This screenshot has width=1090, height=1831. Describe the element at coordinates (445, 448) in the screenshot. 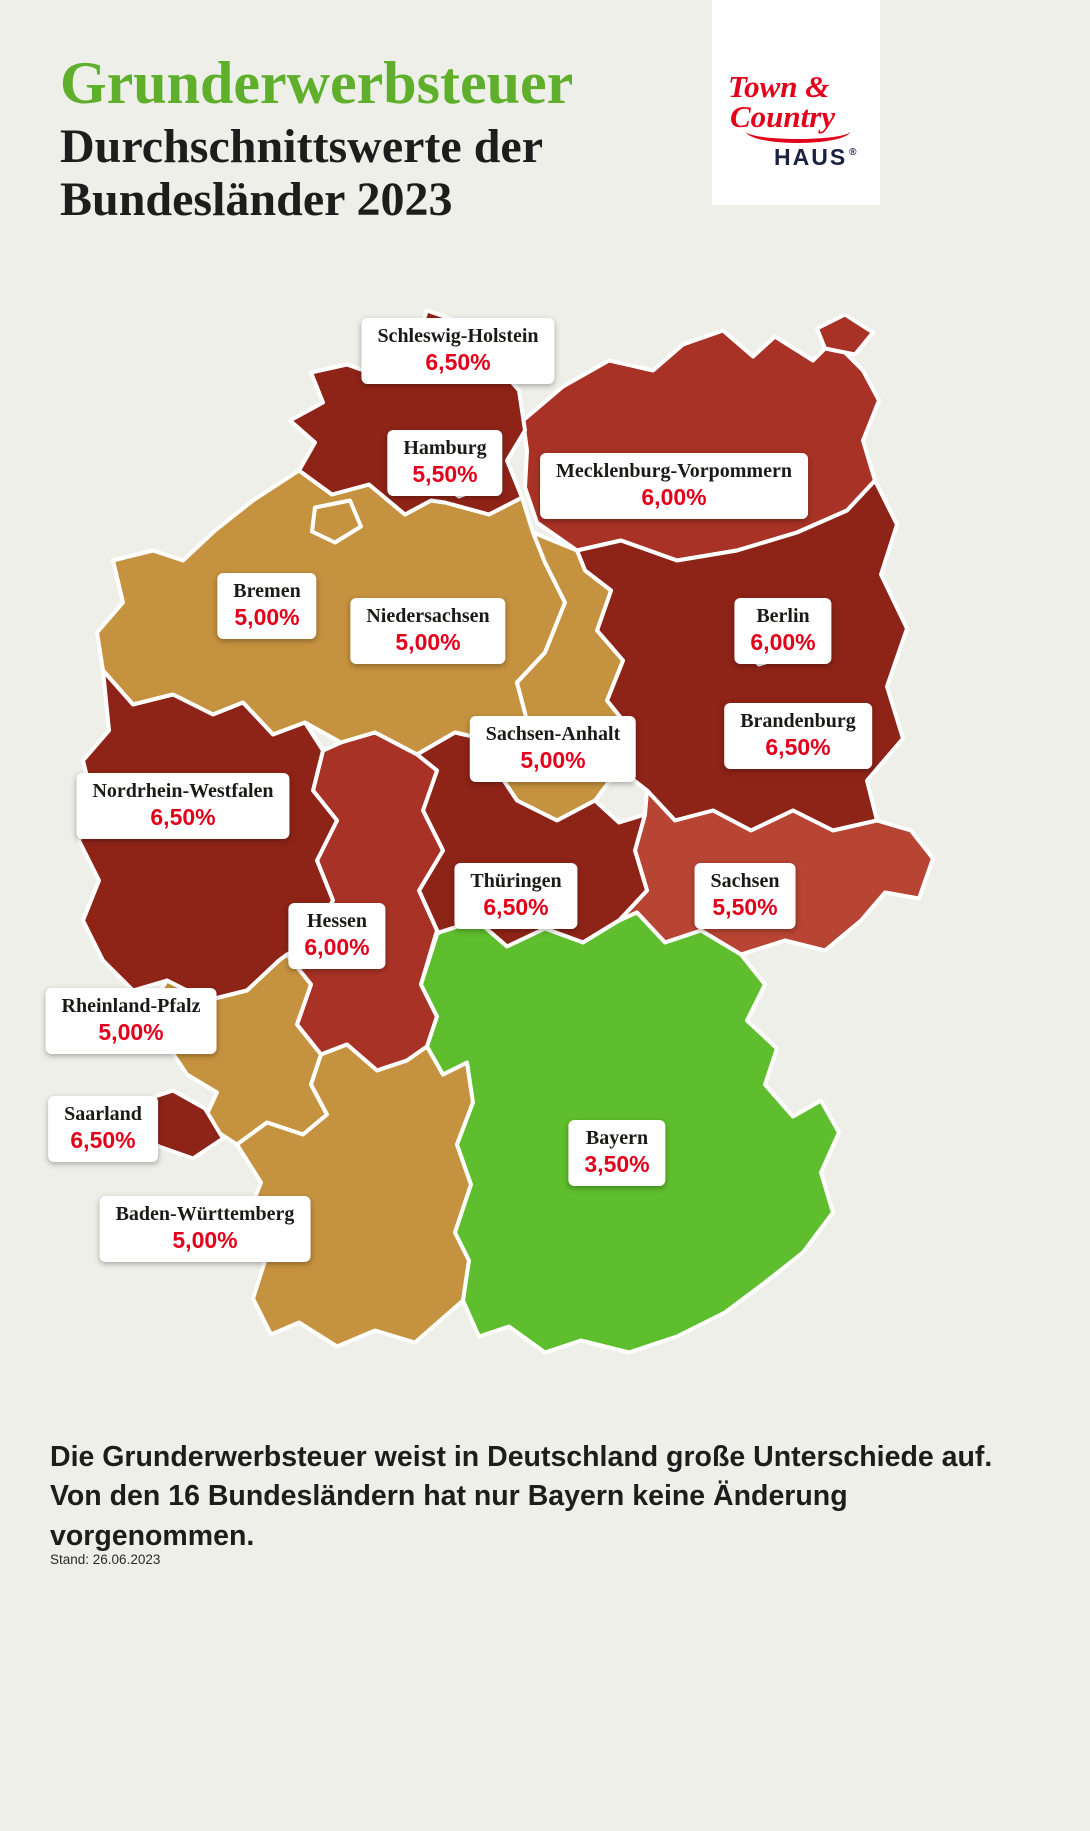

I see `state-name: Hamburg` at that location.